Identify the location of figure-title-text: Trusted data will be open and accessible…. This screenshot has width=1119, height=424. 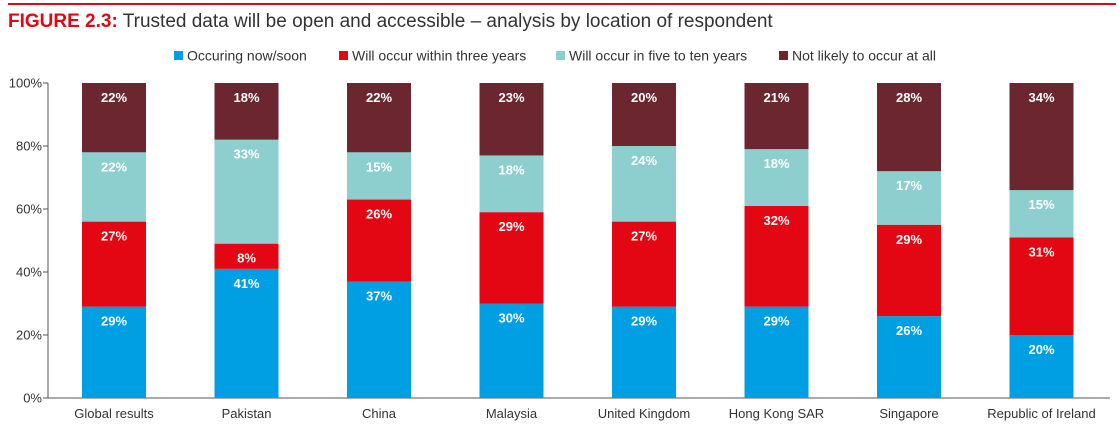
(447, 21).